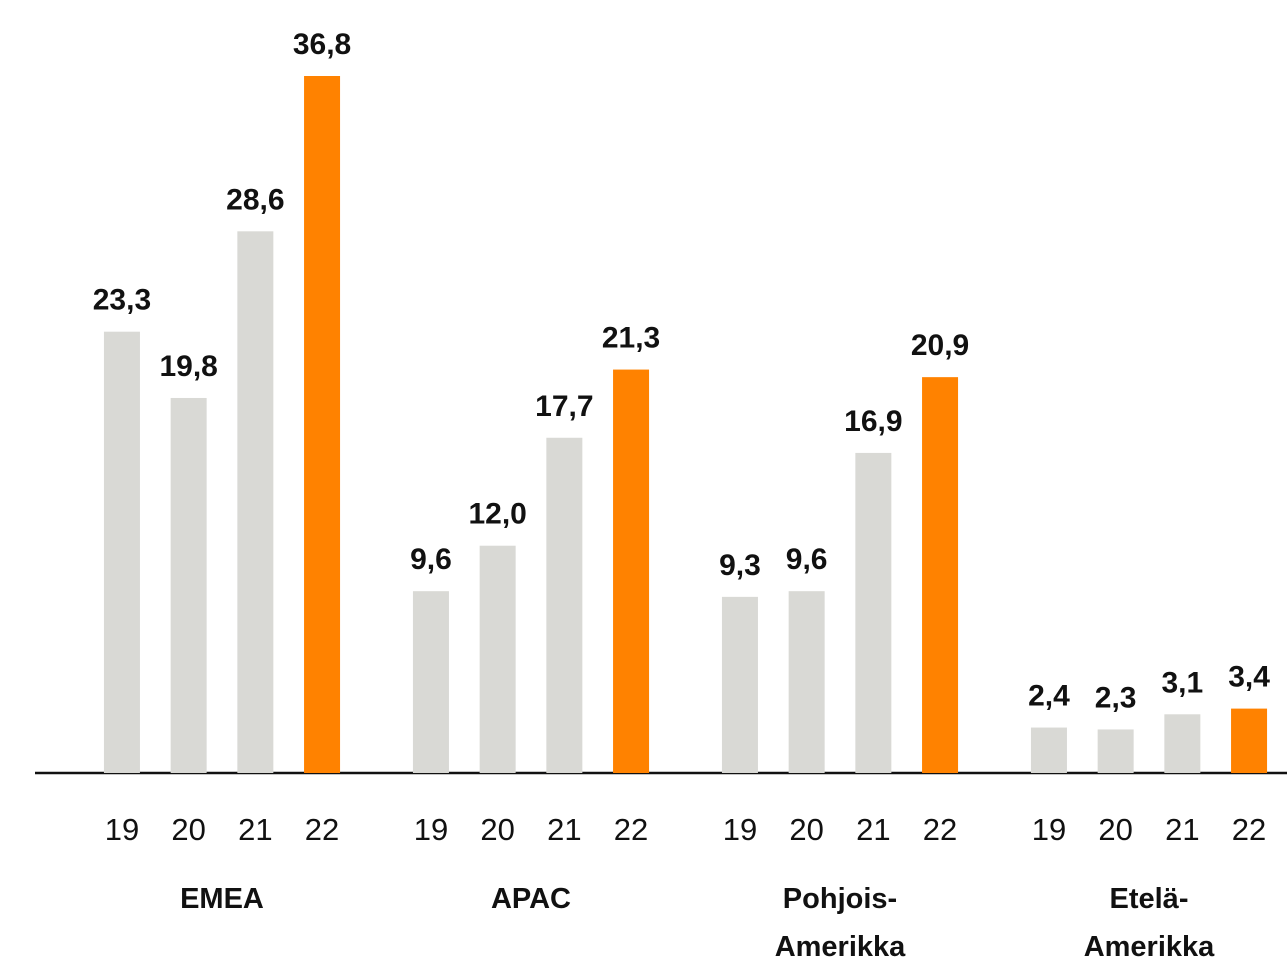 Image resolution: width=1287 pixels, height=971 pixels. What do you see at coordinates (531, 899) in the screenshot?
I see `category-label: APAC` at bounding box center [531, 899].